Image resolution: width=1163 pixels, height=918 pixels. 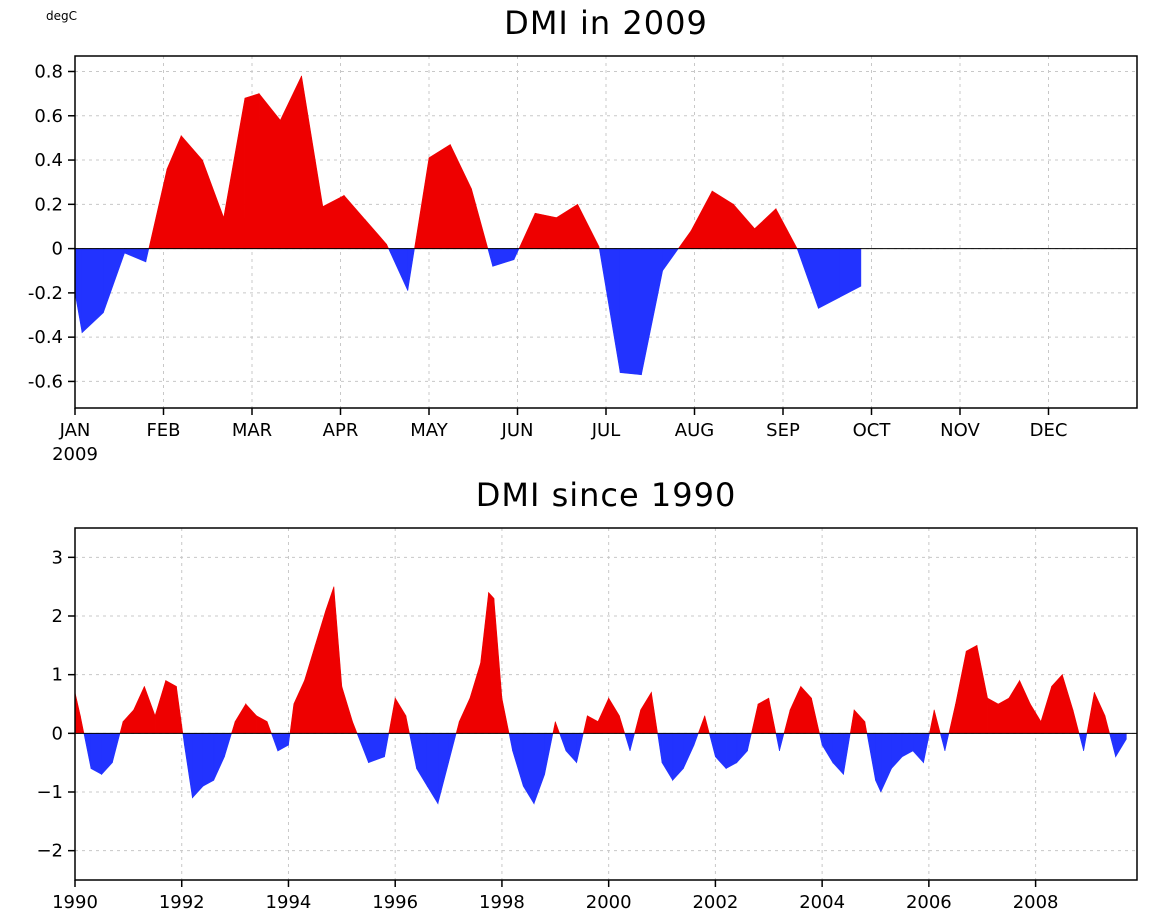 I want to click on y-tick-label: 0, so click(x=57, y=733).